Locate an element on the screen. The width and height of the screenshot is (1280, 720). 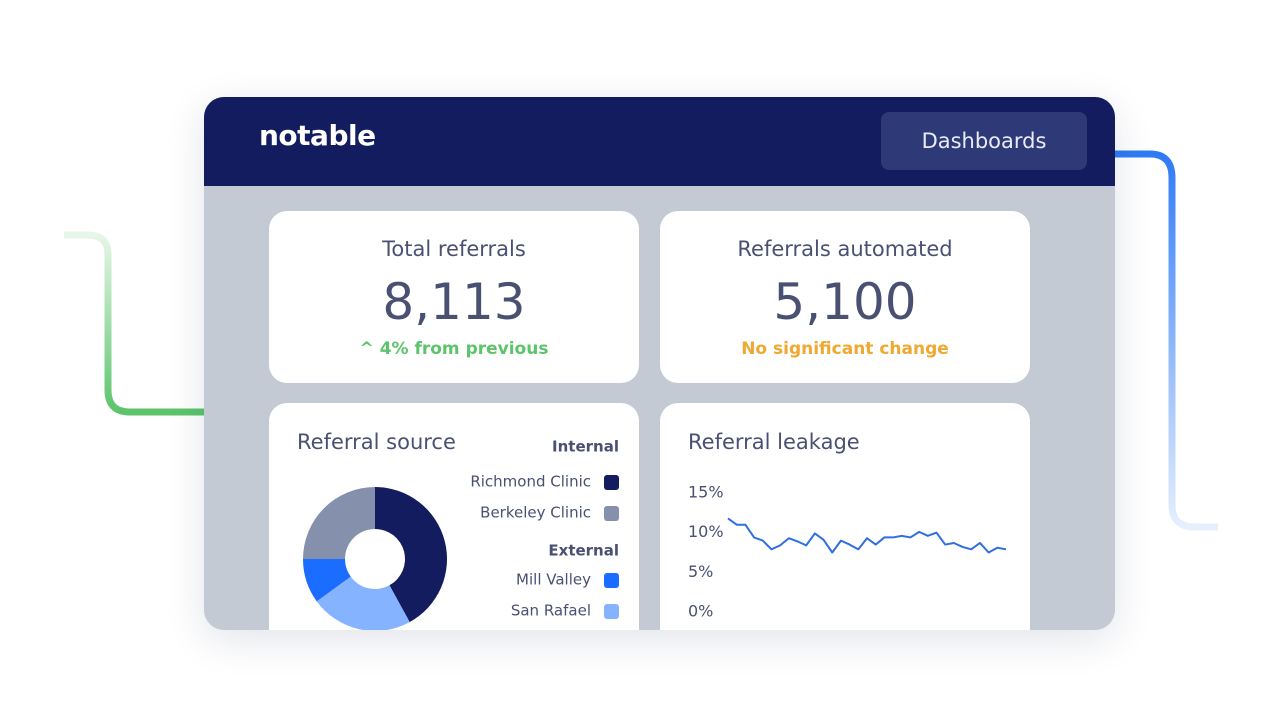
green-connector is located at coordinates (137, 323).